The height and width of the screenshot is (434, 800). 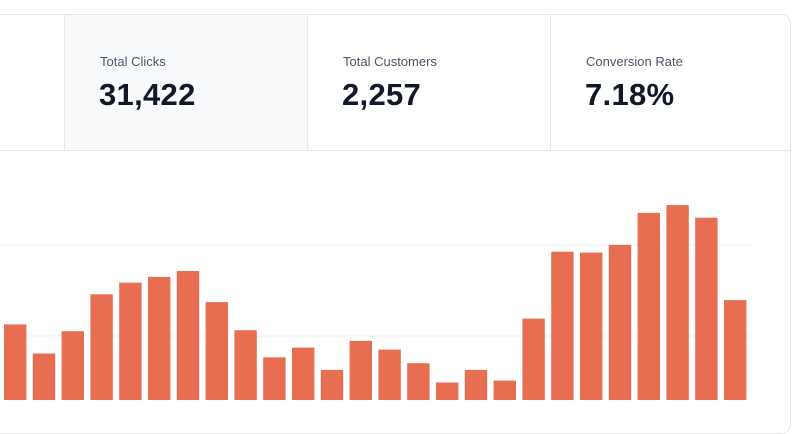 What do you see at coordinates (390, 61) in the screenshot?
I see `stat-label: Total Customers` at bounding box center [390, 61].